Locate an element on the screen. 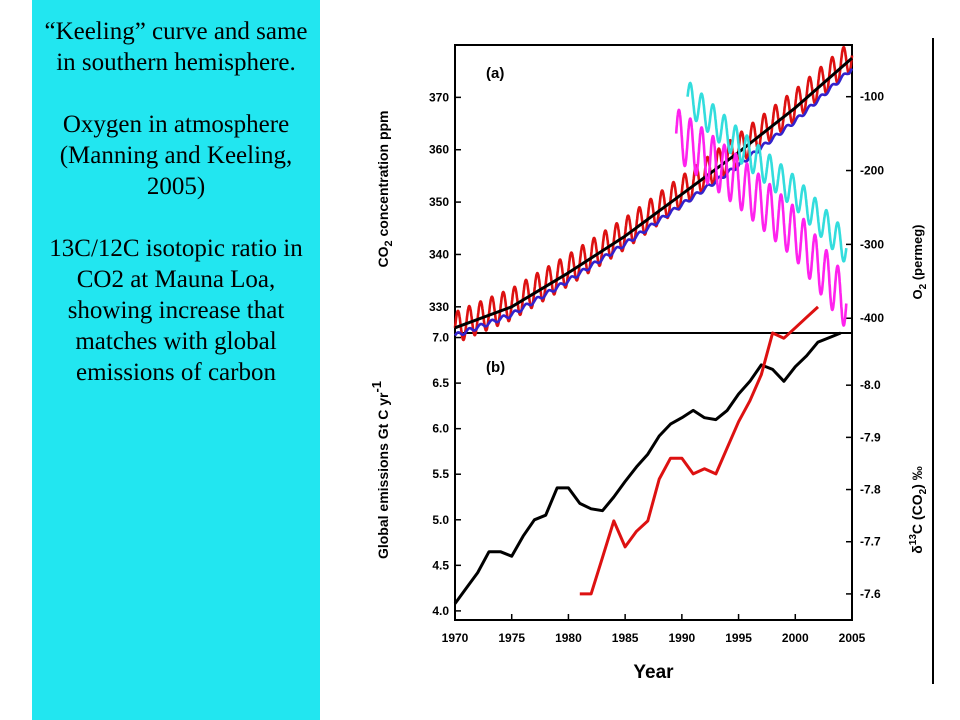  x-tick-label: 1995 is located at coordinates (738, 638).